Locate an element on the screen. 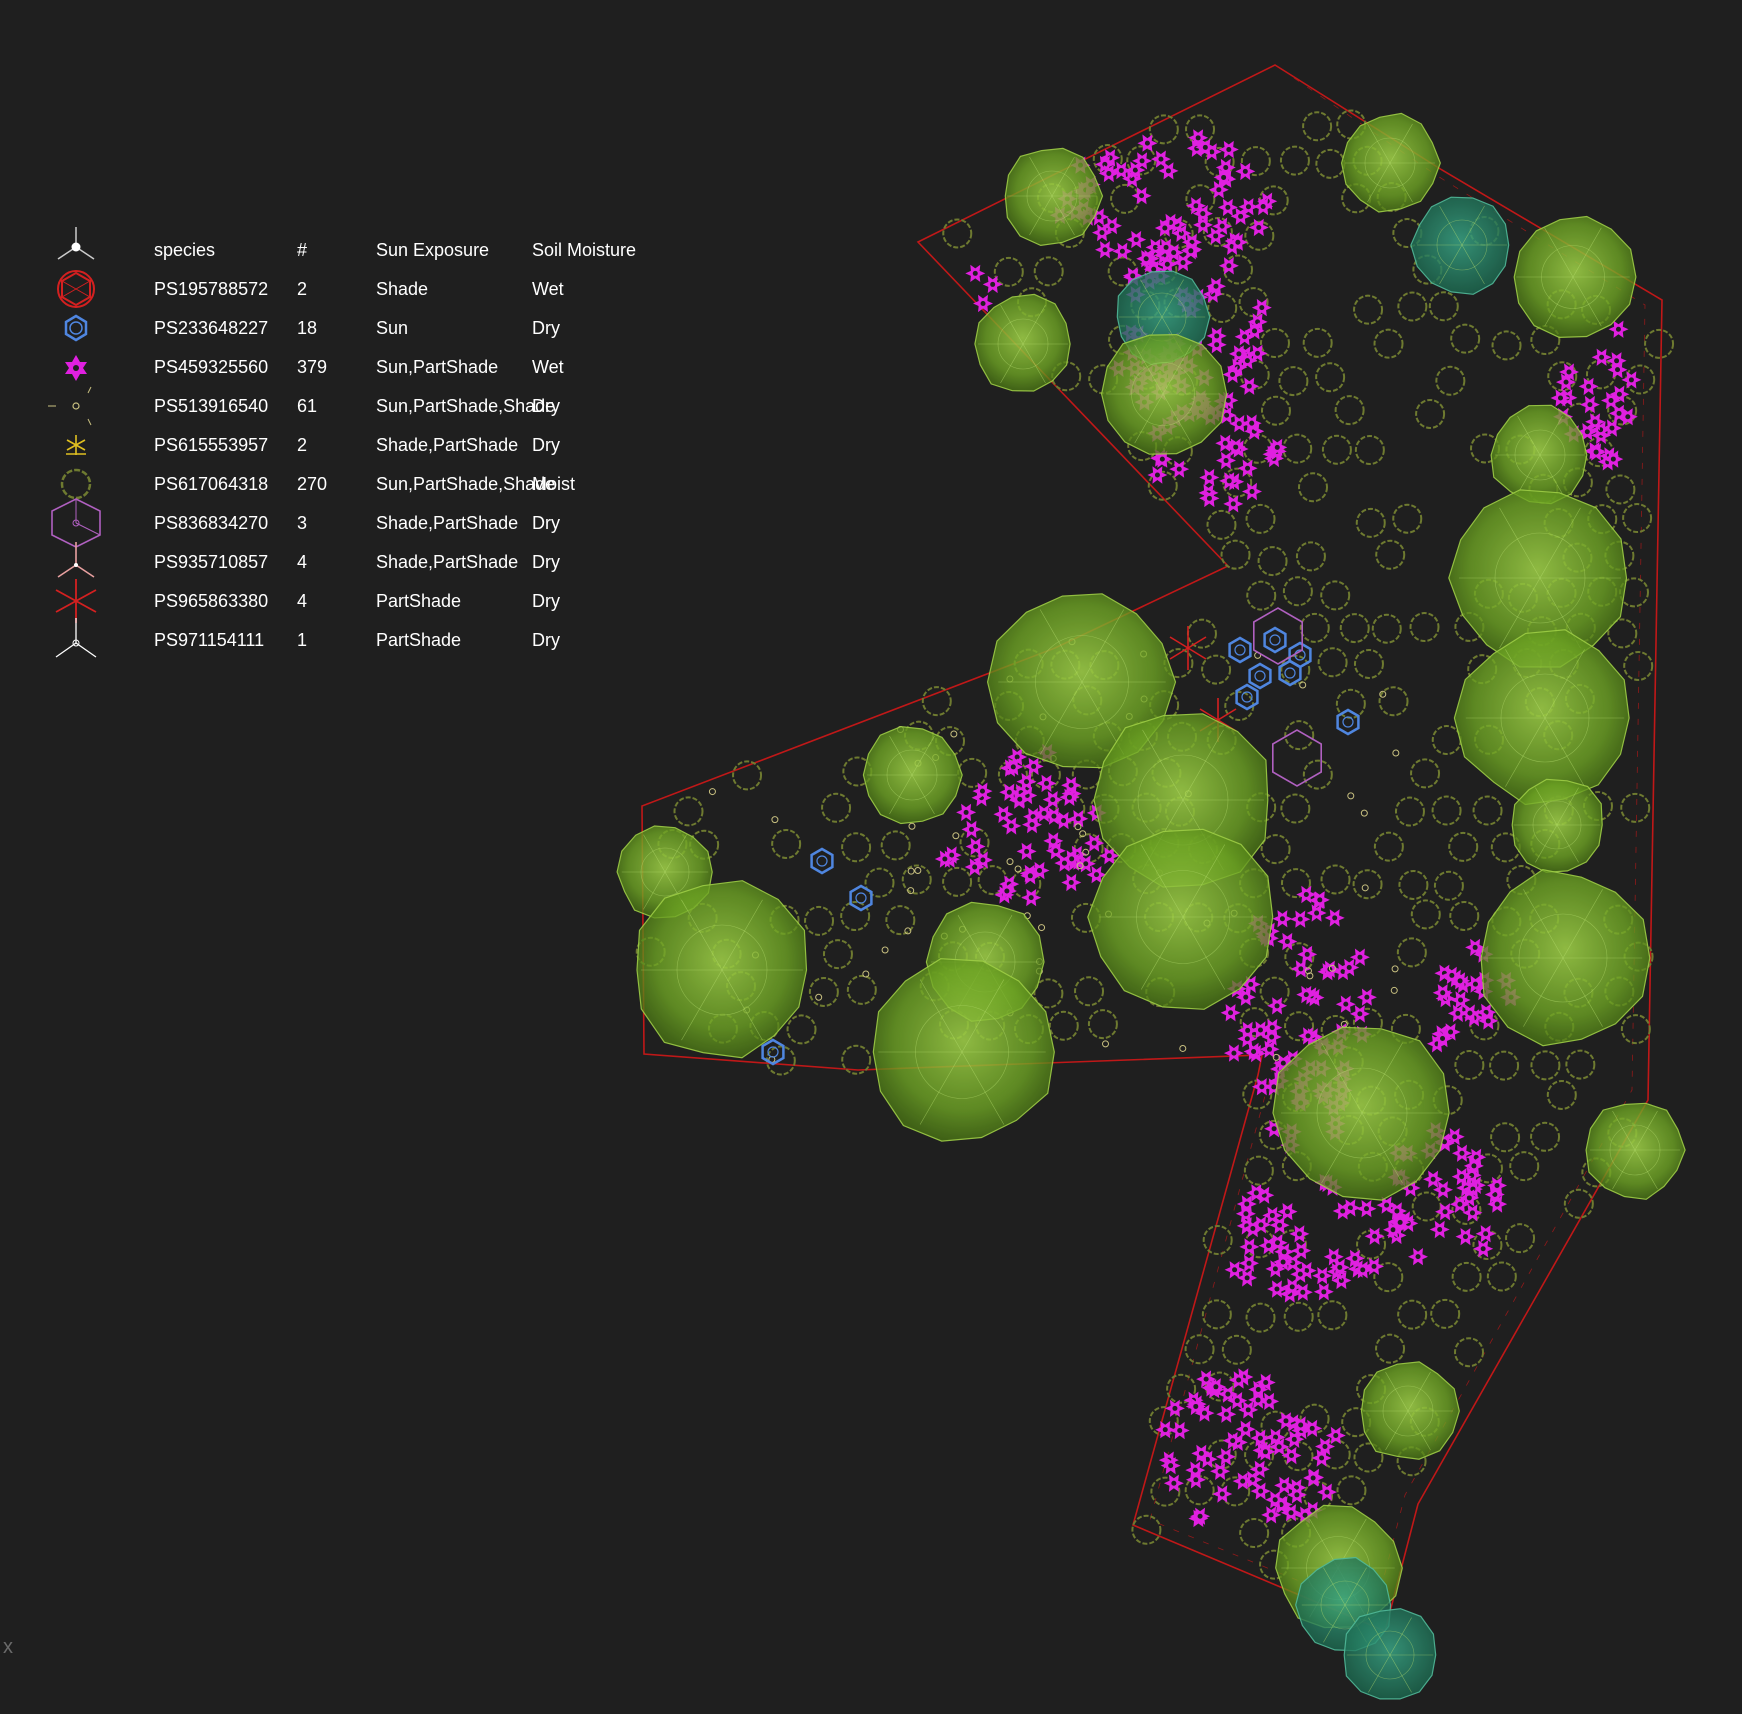 The height and width of the screenshot is (1714, 1742). tree-canopy is located at coordinates (1410, 1410).